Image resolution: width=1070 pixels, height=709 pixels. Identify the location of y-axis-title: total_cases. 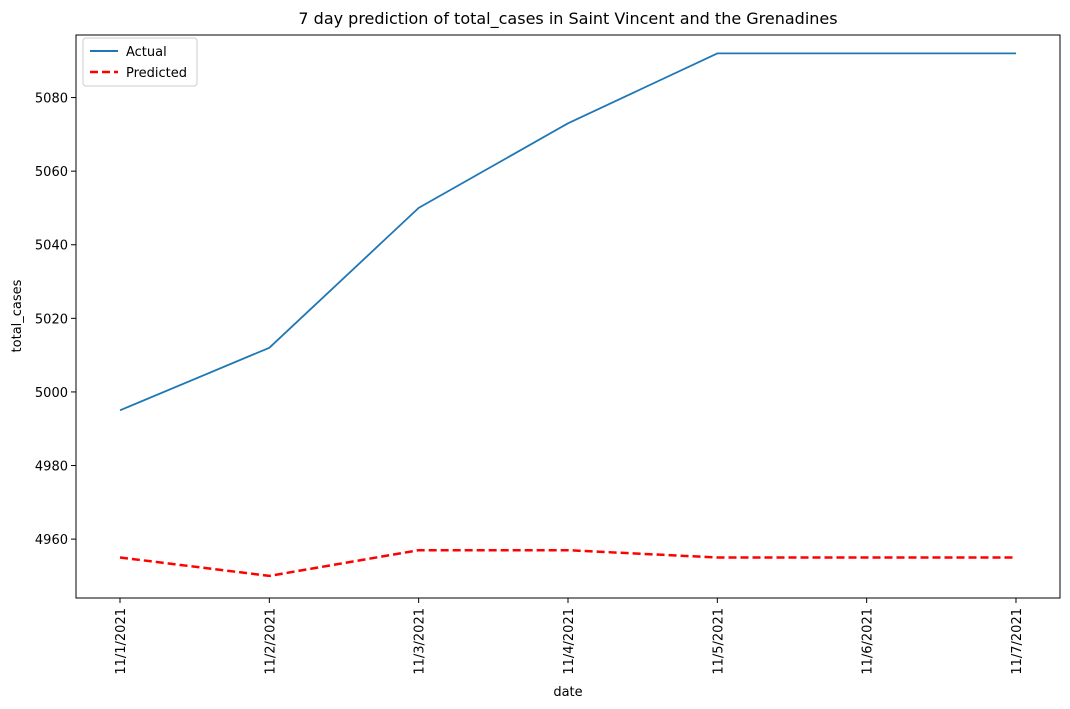
(17, 315).